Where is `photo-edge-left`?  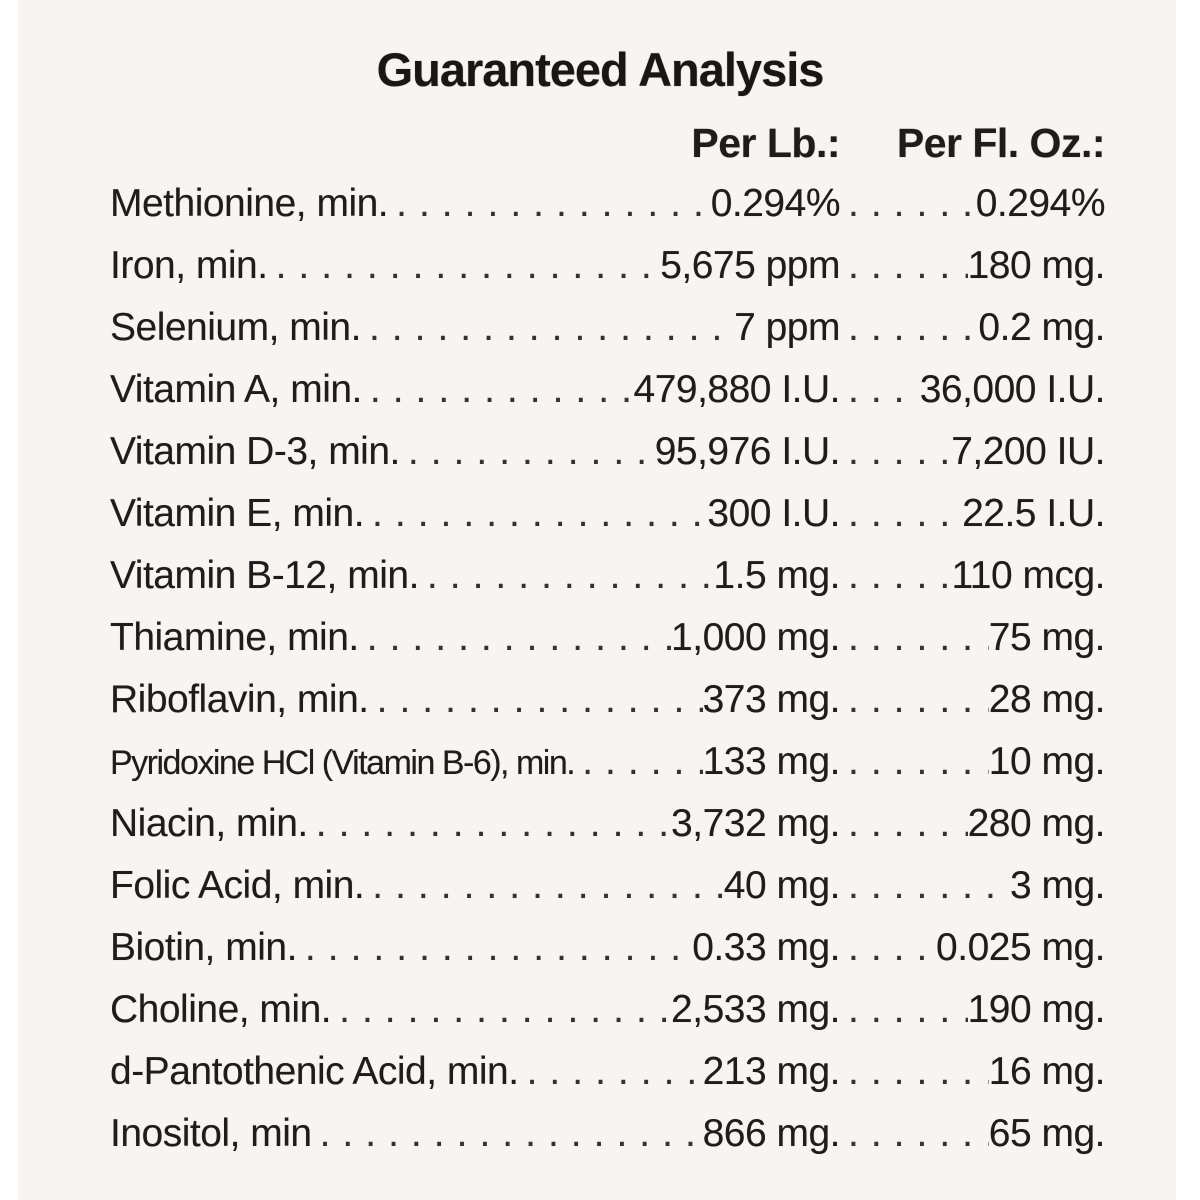
photo-edge-left is located at coordinates (9, 600).